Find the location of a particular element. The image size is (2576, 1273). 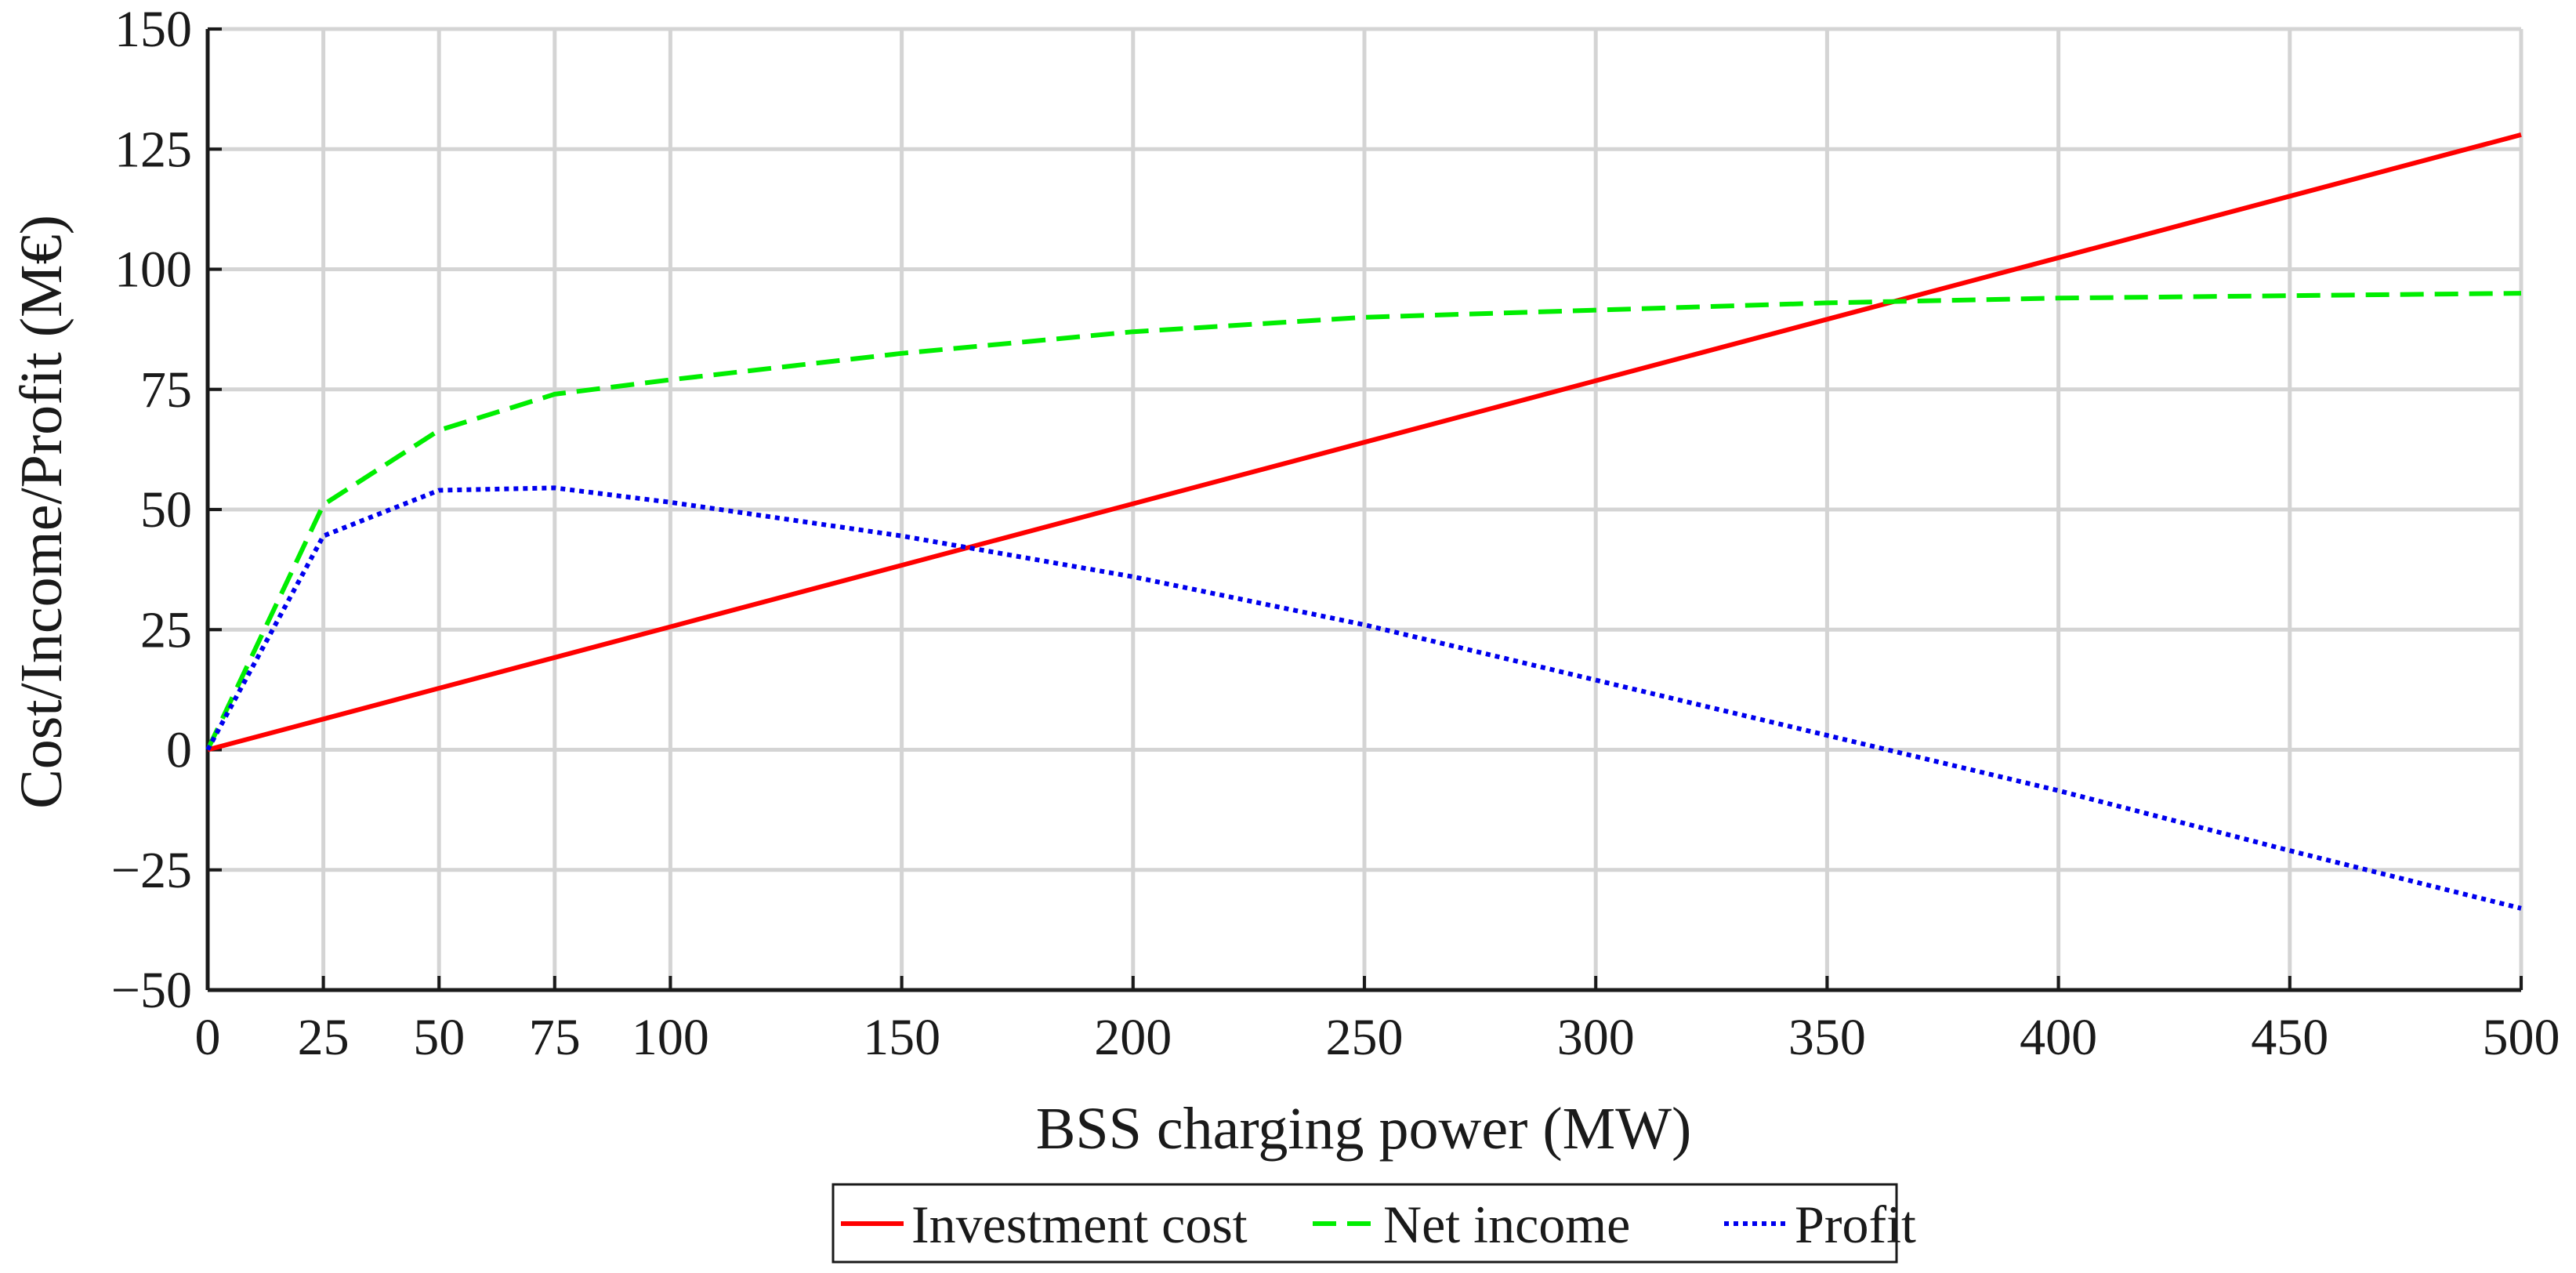

x-tick-label: 300 is located at coordinates (1596, 1037).